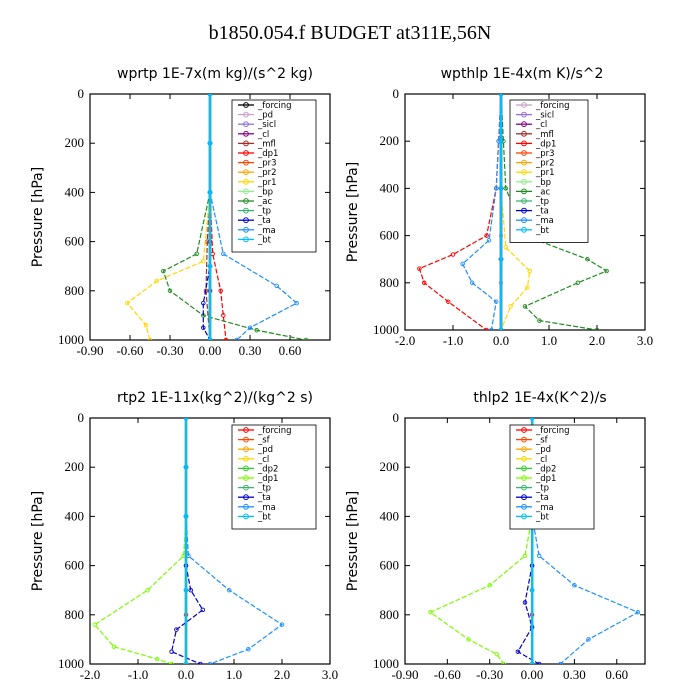 The width and height of the screenshot is (700, 700). I want to click on y-tick-label: 0, so click(396, 417).